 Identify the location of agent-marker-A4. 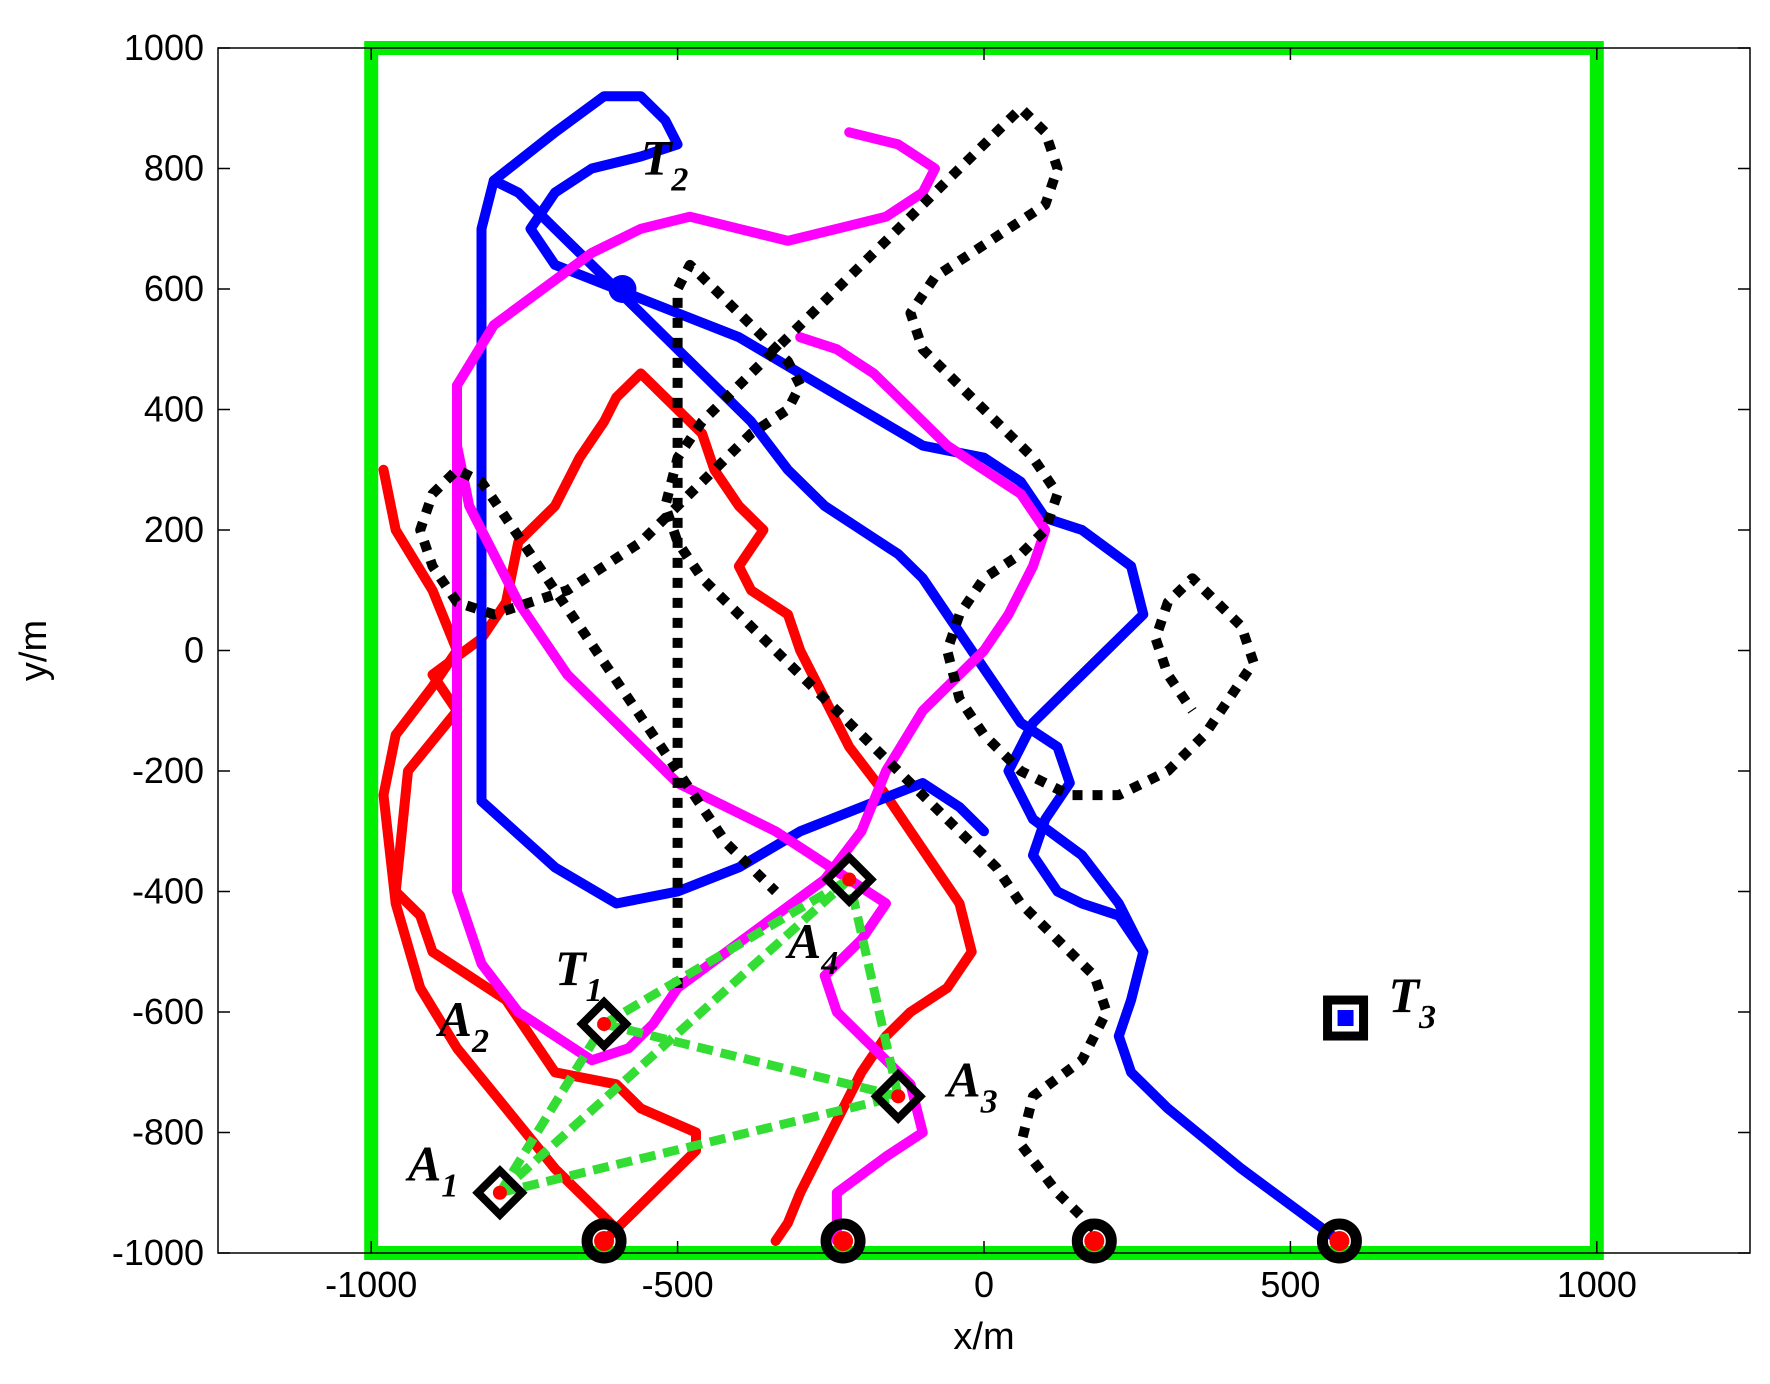
(849, 879).